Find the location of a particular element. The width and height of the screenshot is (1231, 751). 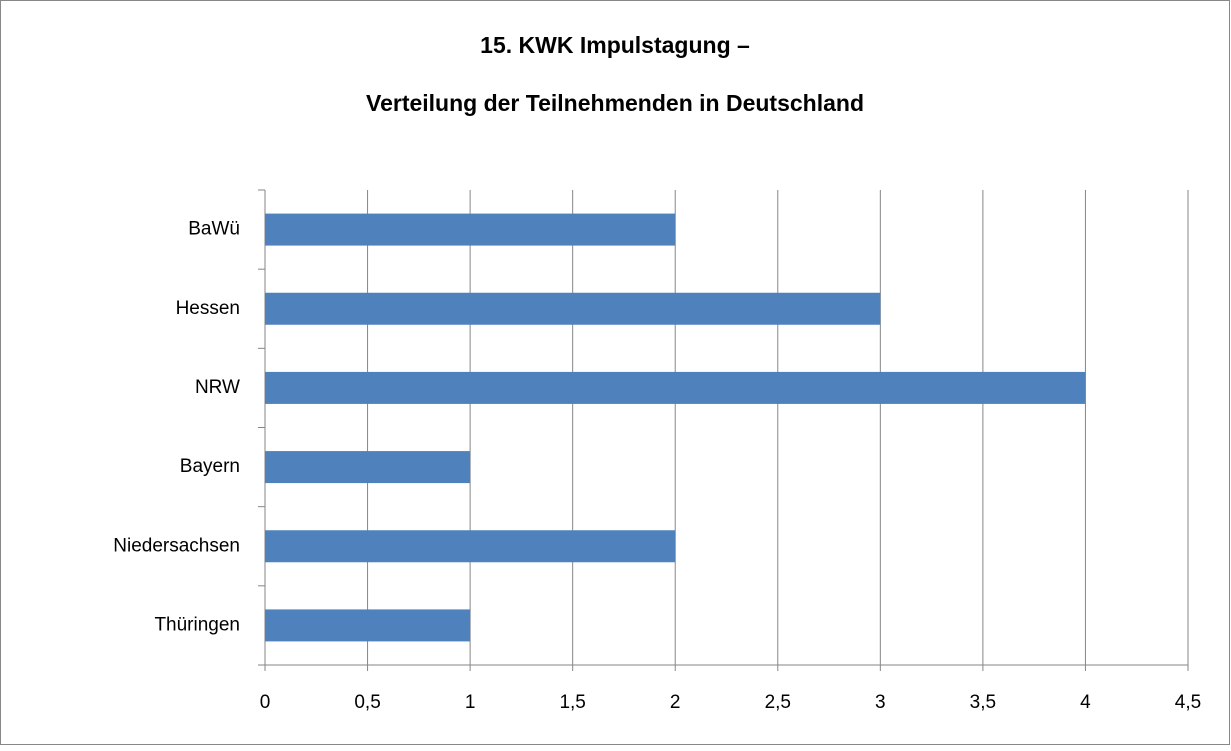

x-tick-label: 0,5 is located at coordinates (367, 702).